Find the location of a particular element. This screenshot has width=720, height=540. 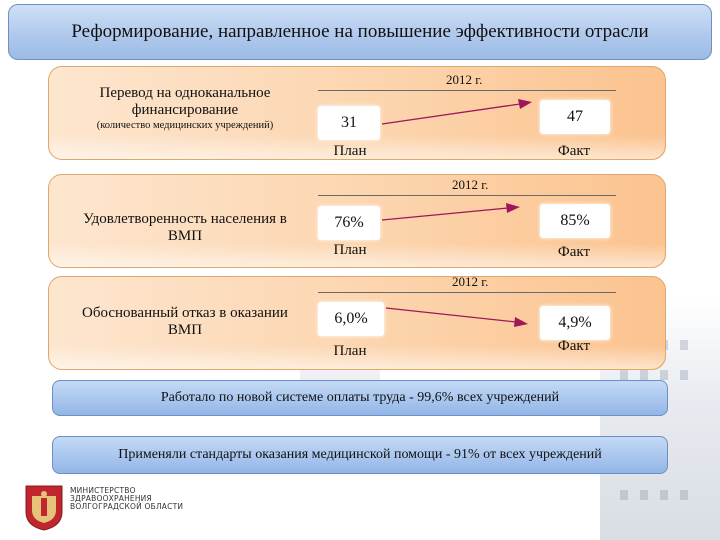

panel-label: Обоснованный отказ в оказании ВМП is located at coordinates (185, 321).